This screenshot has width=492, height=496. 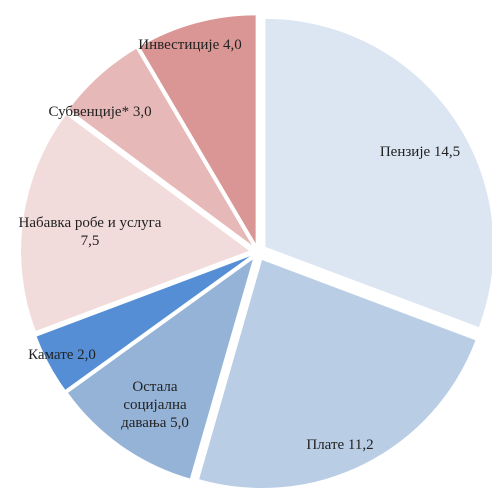 I want to click on label-text: Остала социјална давања 5,0, so click(x=155, y=405).